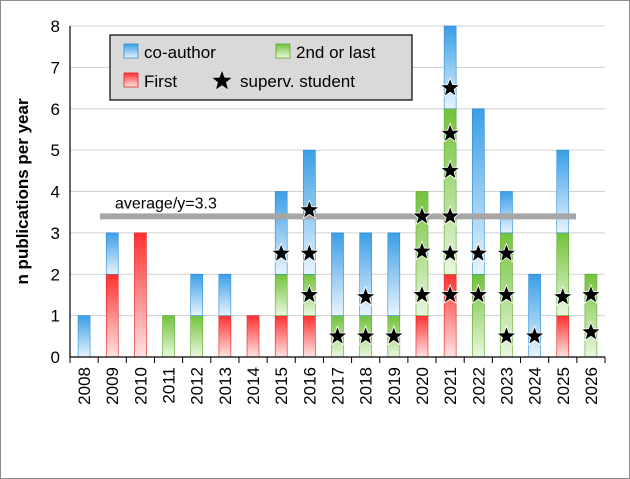 Image resolution: width=630 pixels, height=479 pixels. I want to click on y-tick-label: 8, so click(55, 26).